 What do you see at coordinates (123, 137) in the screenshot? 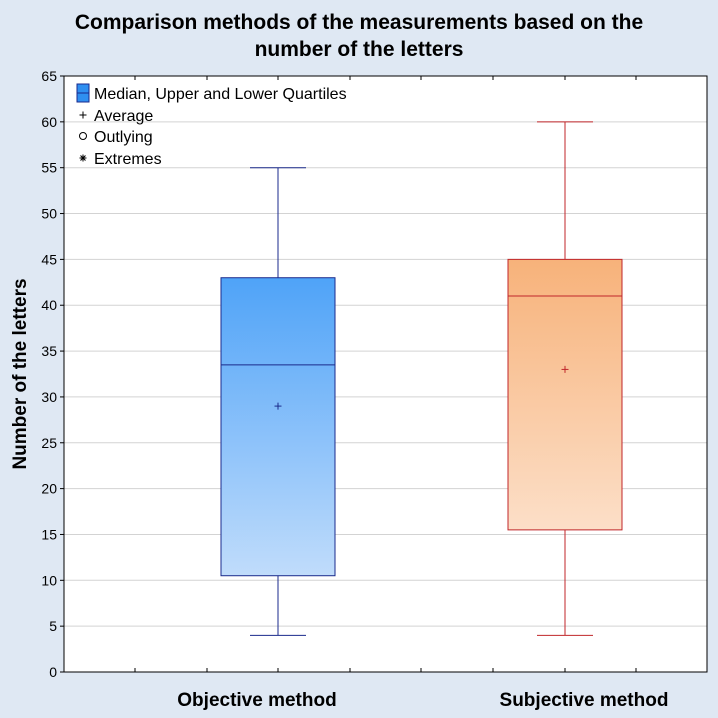
I see `legend-label: Outlying` at bounding box center [123, 137].